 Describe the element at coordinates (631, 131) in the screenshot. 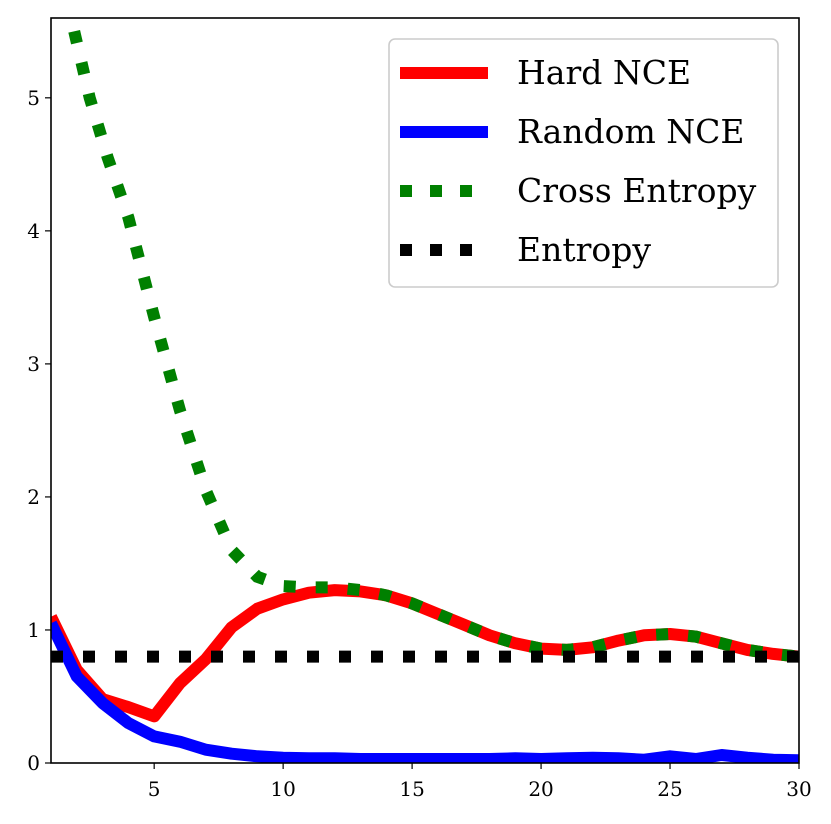

I see `legend-label-random-nce: Random NCE` at that location.